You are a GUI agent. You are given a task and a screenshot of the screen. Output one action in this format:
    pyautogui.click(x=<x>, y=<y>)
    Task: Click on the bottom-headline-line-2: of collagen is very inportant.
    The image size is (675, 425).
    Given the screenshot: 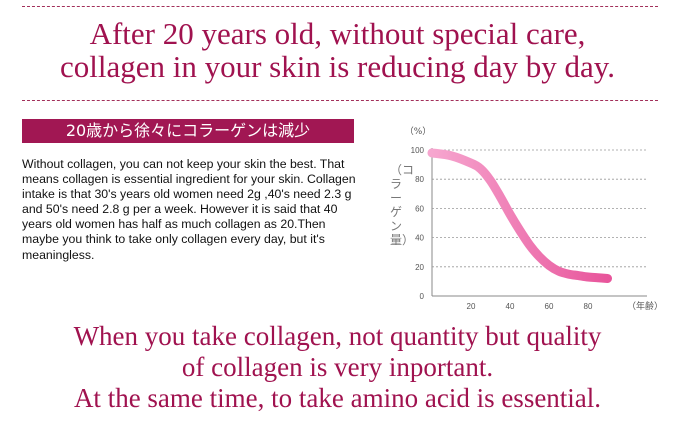 What is the action you would take?
    pyautogui.click(x=337, y=367)
    